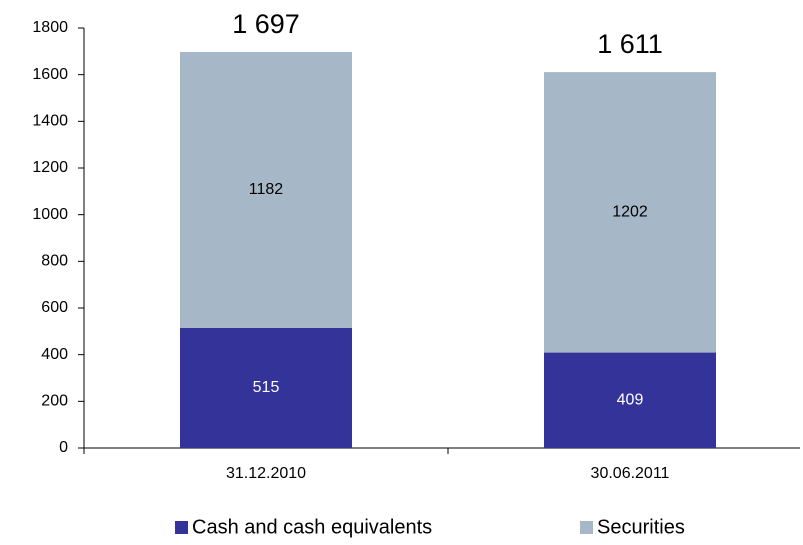  Describe the element at coordinates (54, 261) in the screenshot. I see `y-tick-label: 800` at that location.